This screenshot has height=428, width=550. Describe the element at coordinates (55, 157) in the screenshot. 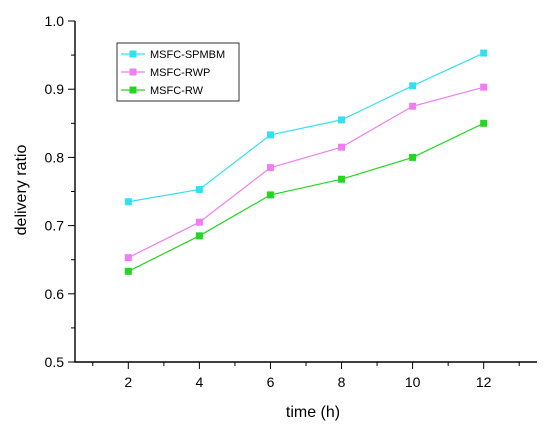

I see `y-tick-label: 0.8` at that location.